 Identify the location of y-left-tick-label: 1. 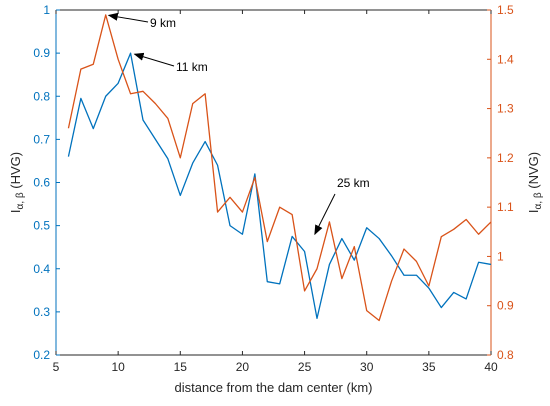
(46, 10).